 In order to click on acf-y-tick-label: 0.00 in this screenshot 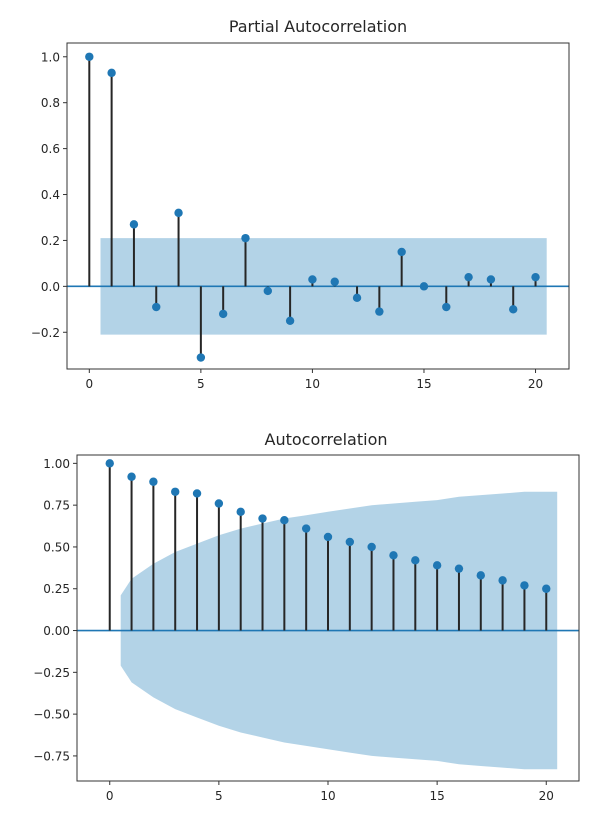, I will do `click(56, 631)`.